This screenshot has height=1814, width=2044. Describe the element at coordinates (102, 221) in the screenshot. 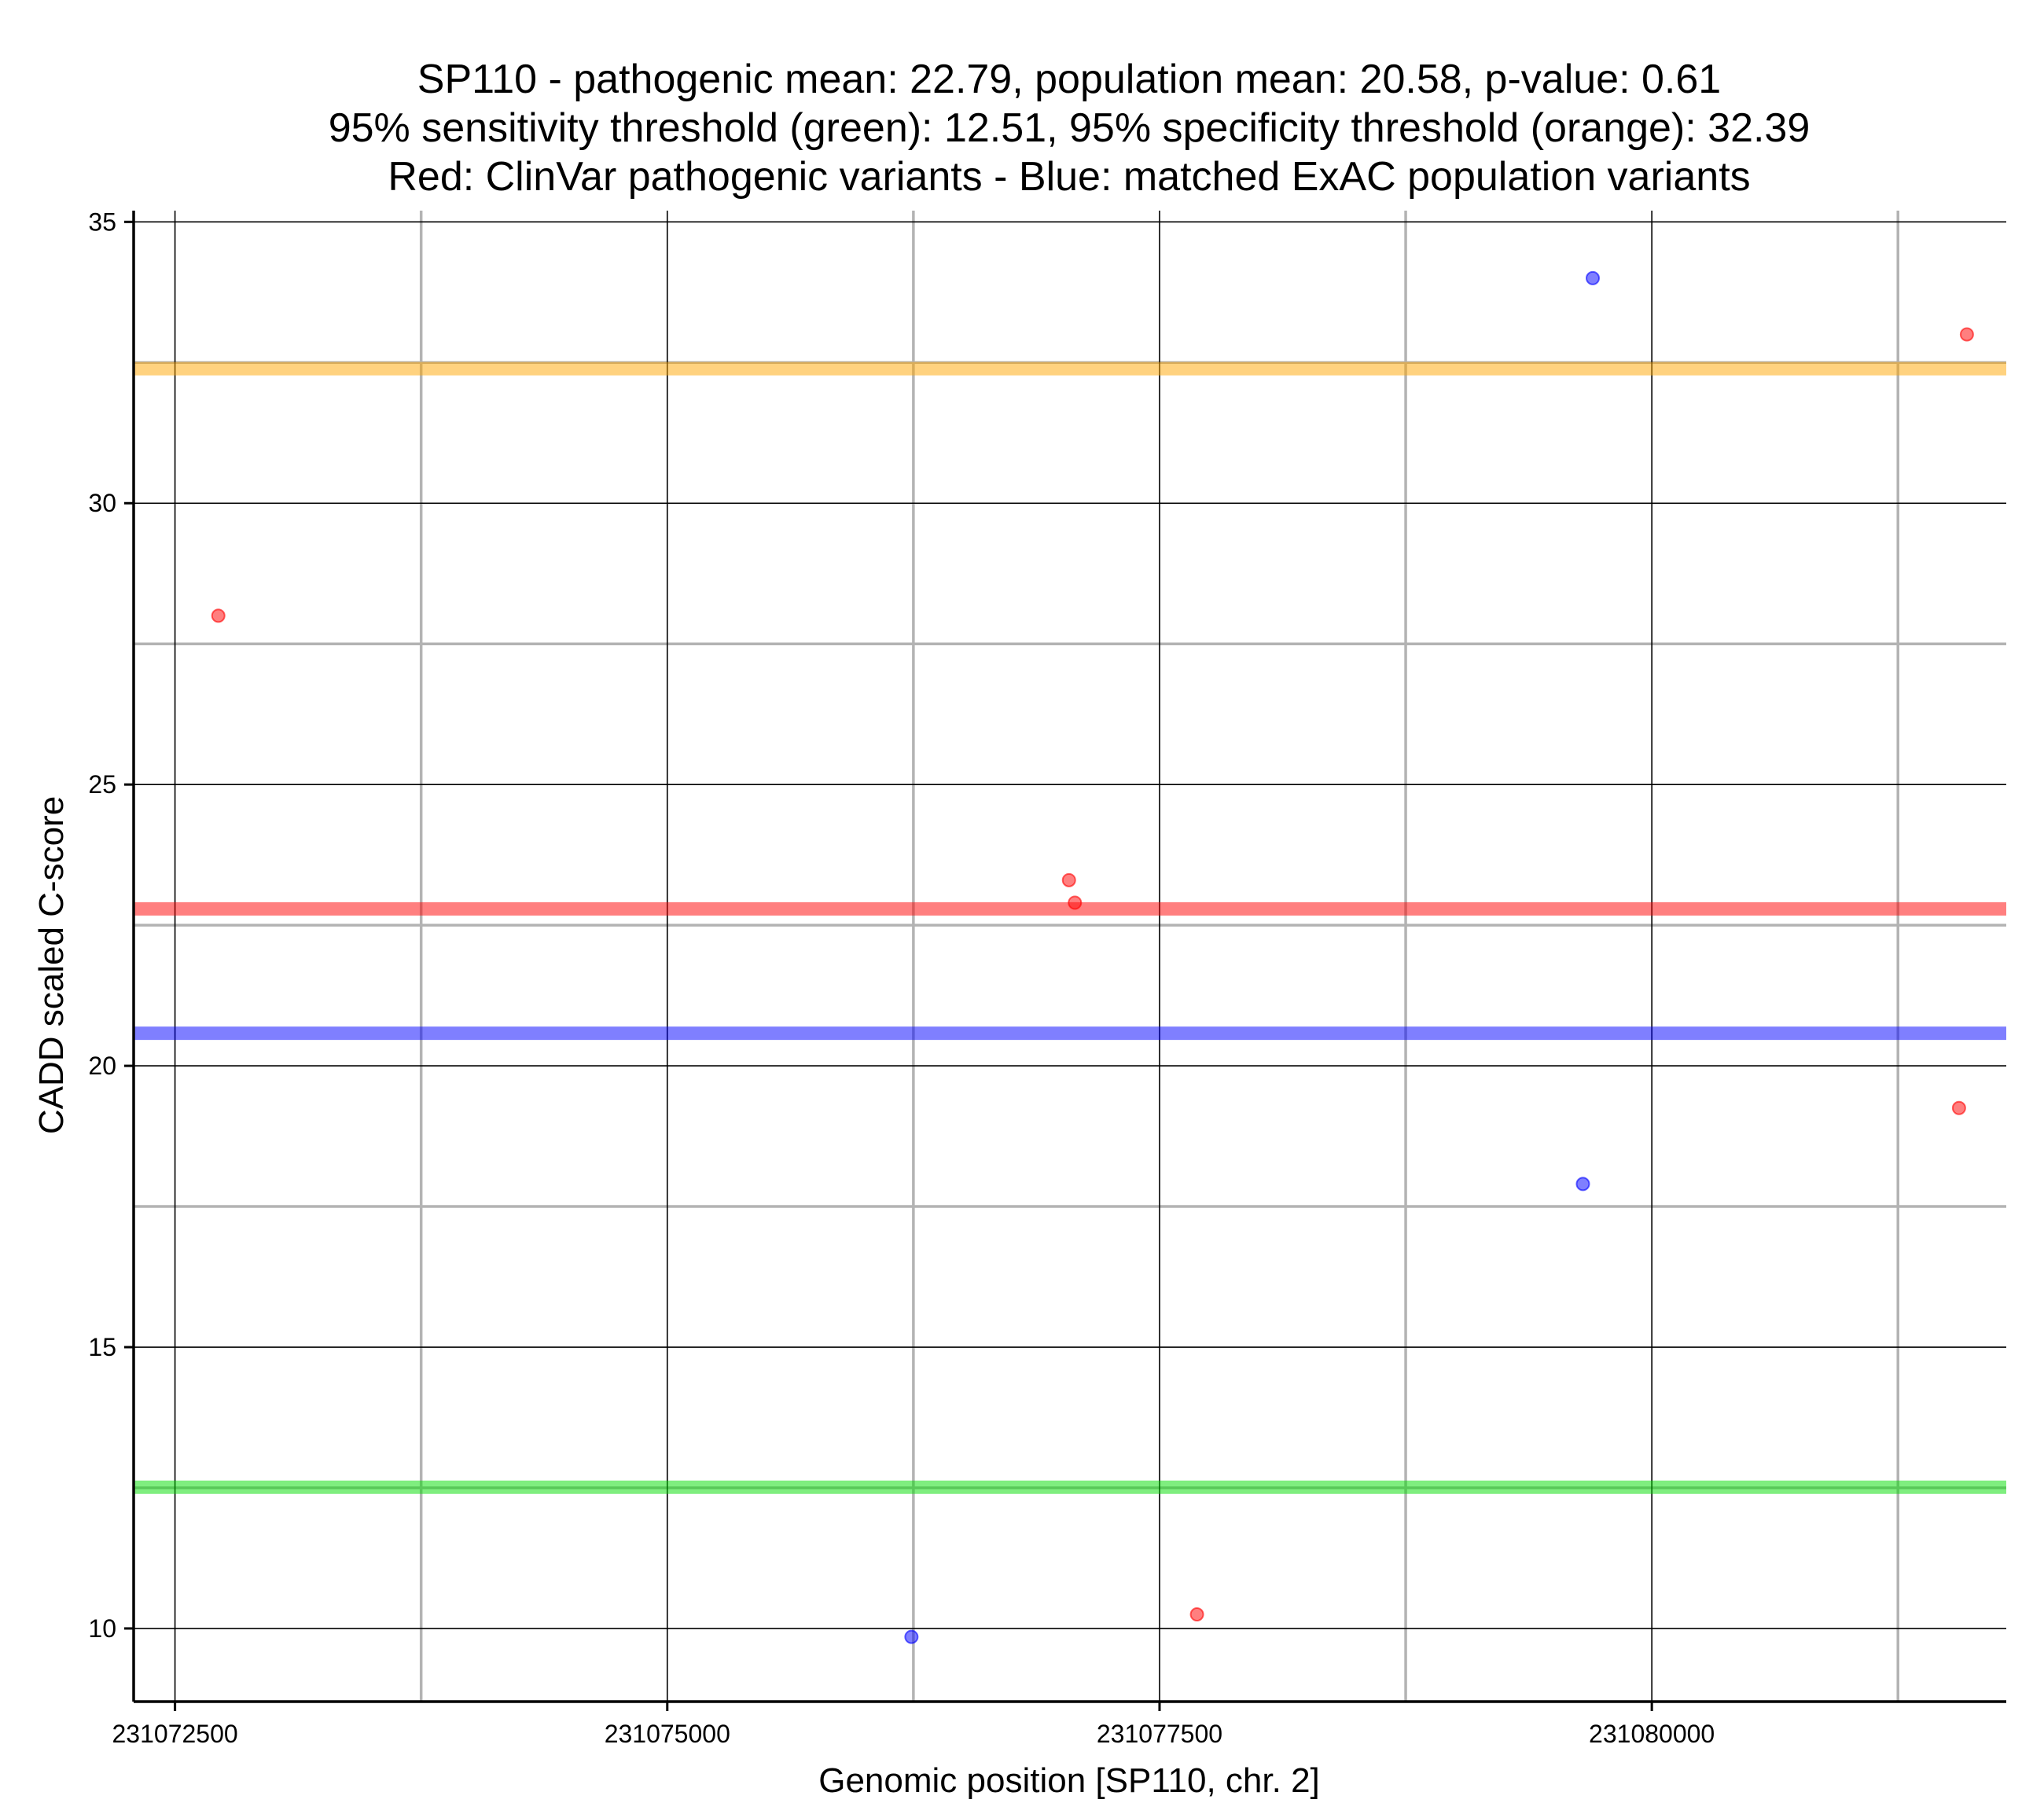

I see `y-tick-label: 35` at that location.